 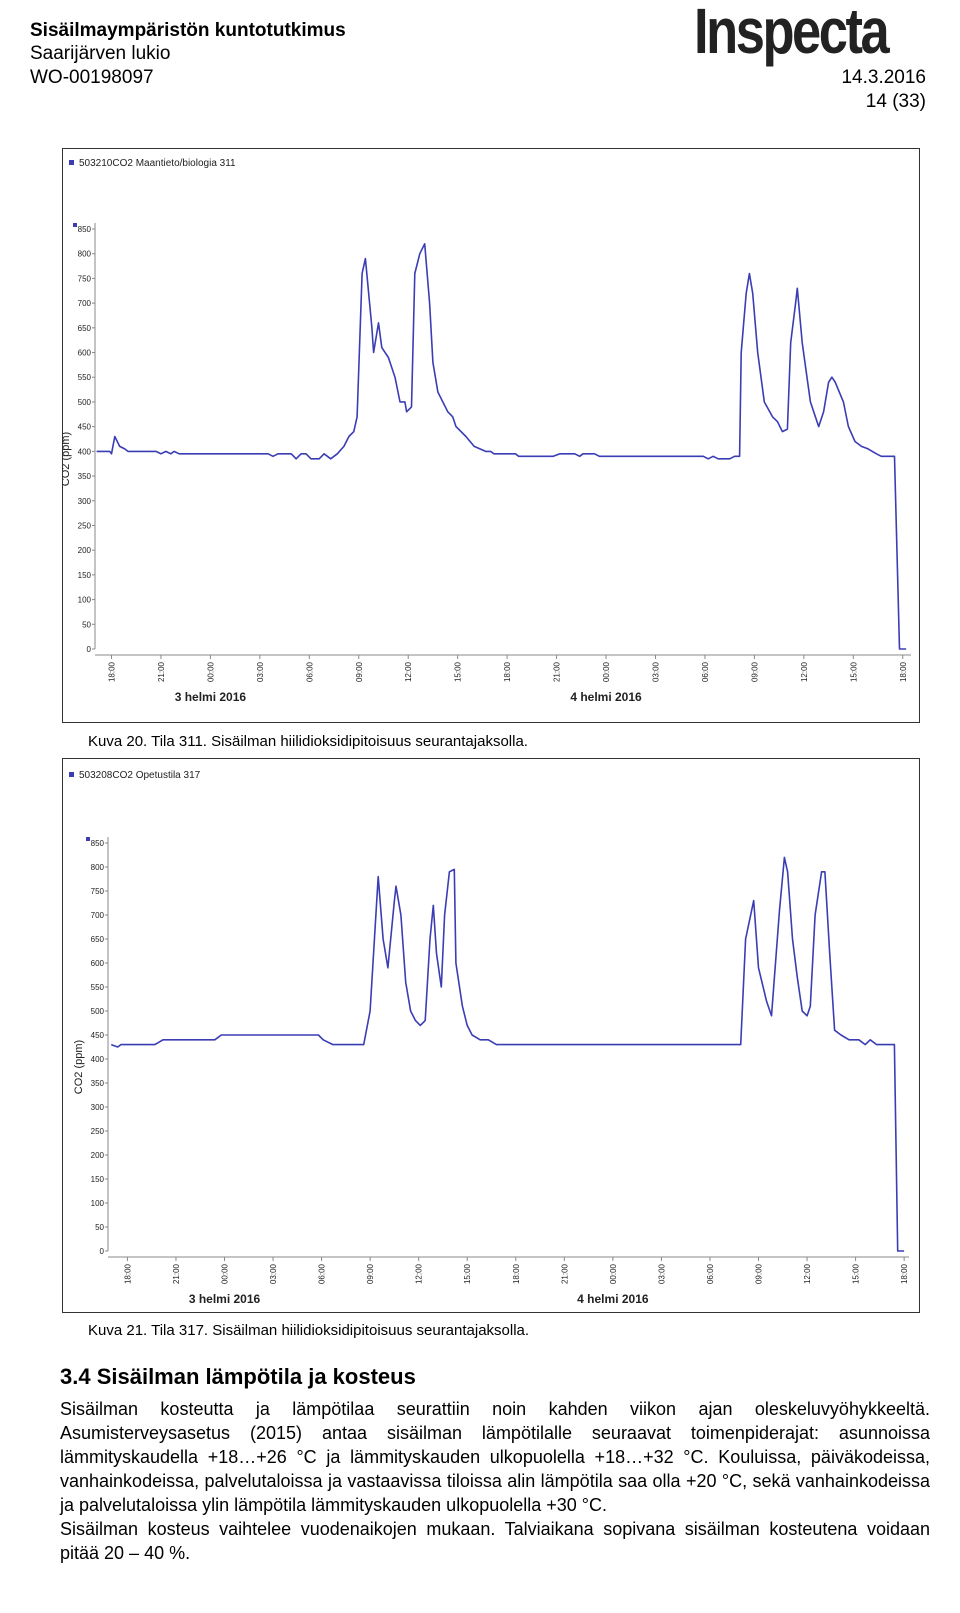 What do you see at coordinates (883, 77) in the screenshot?
I see `doc-date: 14.3.2016` at bounding box center [883, 77].